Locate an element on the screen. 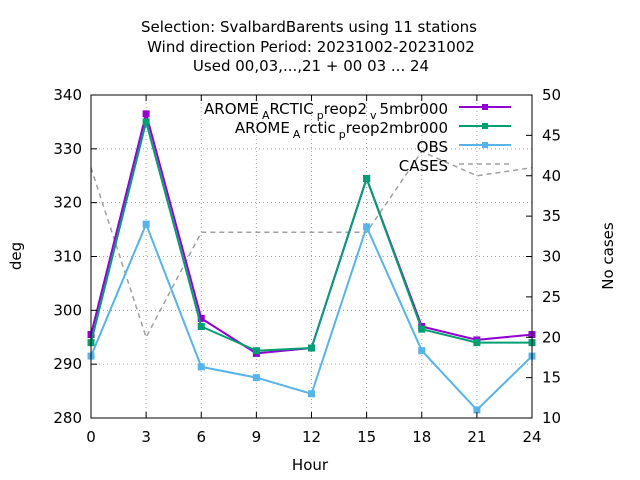  x-tick-label: 18 is located at coordinates (421, 437).